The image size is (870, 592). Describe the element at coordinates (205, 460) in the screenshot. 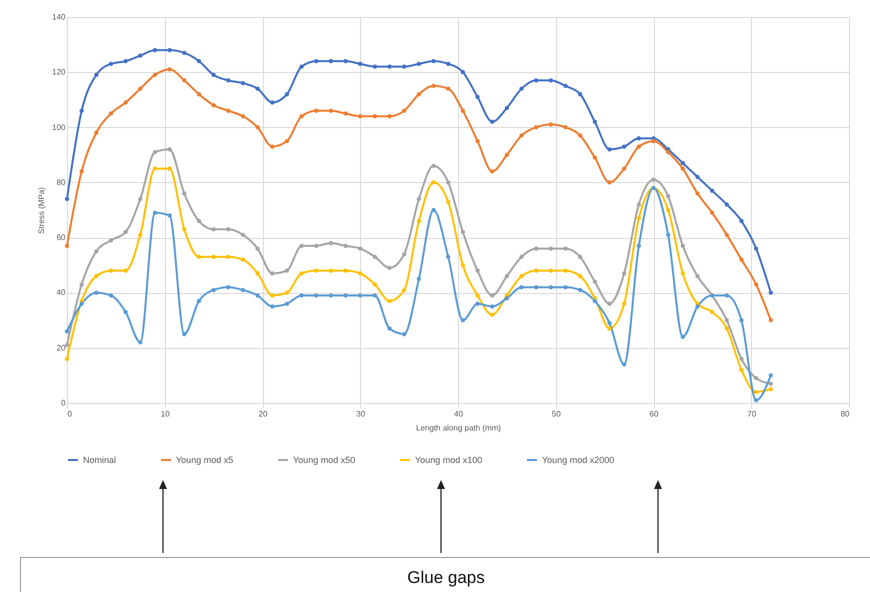

I see `legend-label: Young mod x5` at that location.